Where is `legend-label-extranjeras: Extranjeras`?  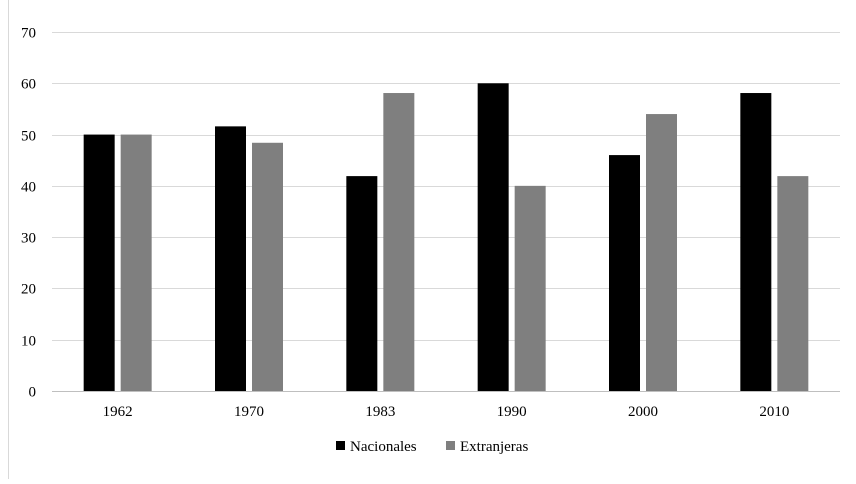
legend-label-extranjeras: Extranjeras is located at coordinates (494, 447).